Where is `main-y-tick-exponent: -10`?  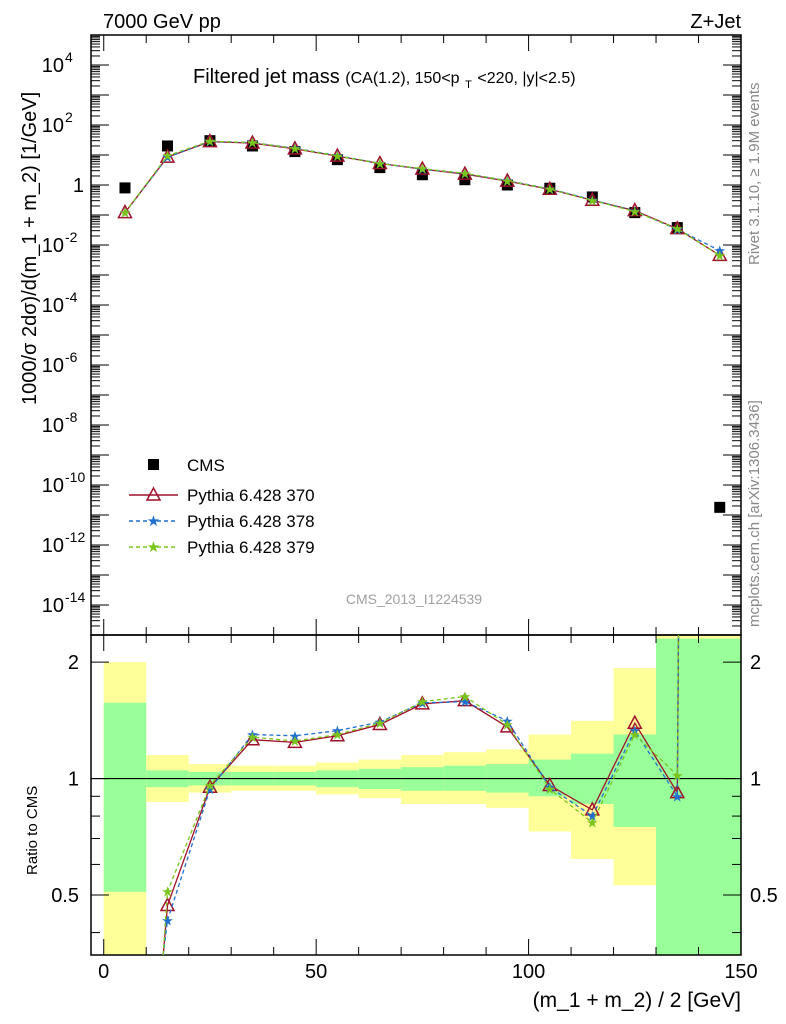 main-y-tick-exponent: -10 is located at coordinates (75, 477).